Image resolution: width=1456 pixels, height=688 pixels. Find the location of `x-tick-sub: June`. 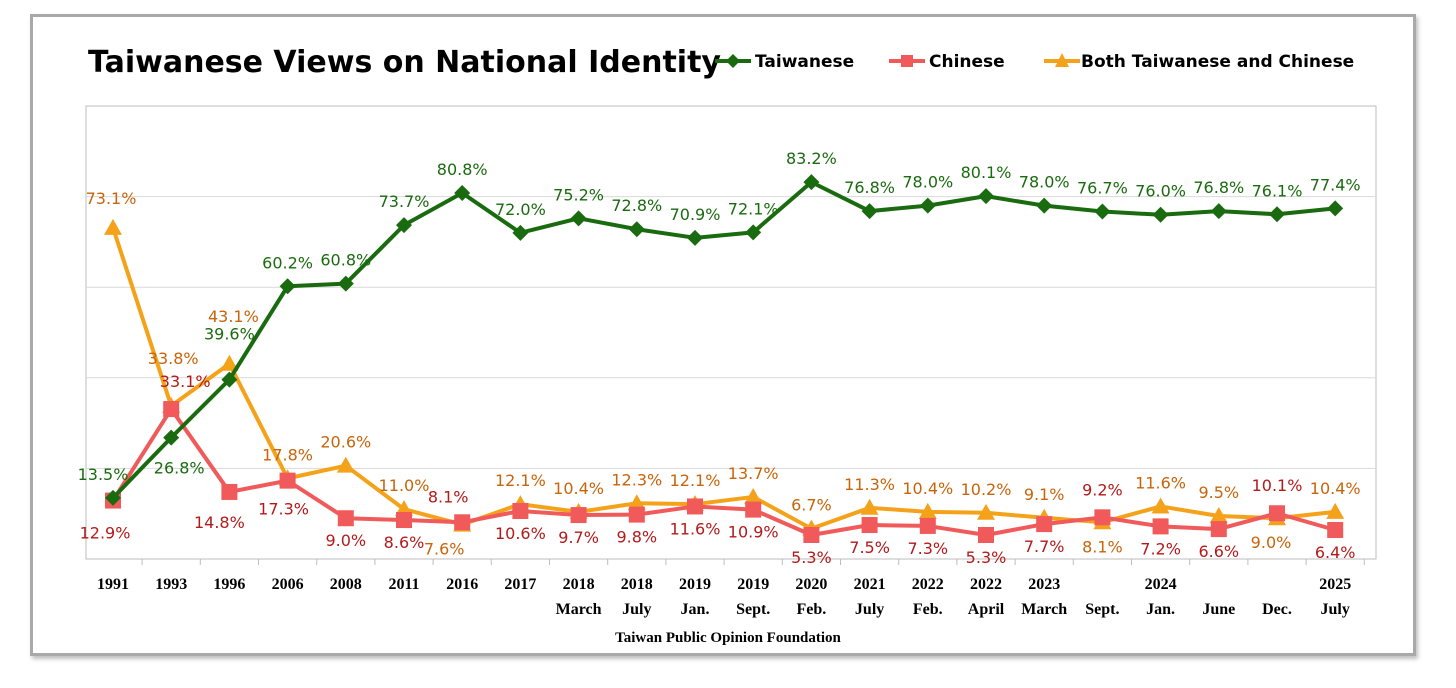

x-tick-sub: June is located at coordinates (1218, 609).